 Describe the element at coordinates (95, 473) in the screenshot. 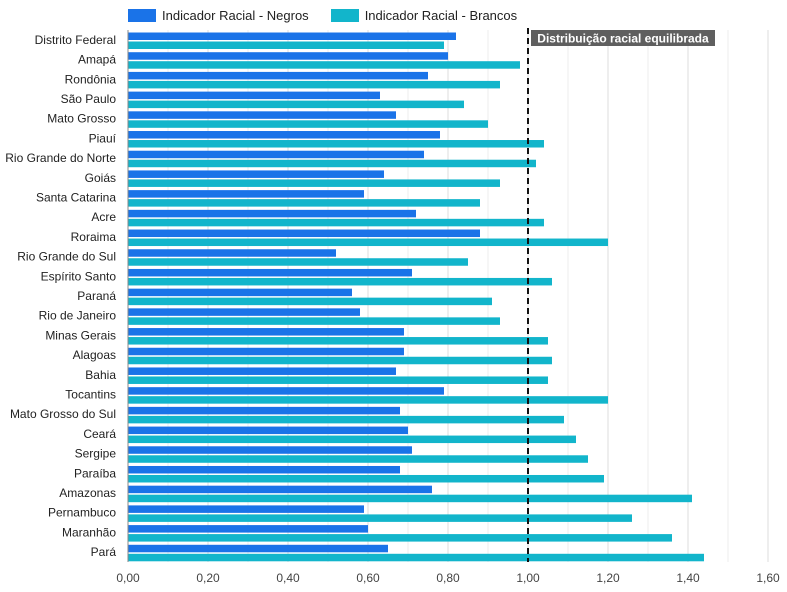

I see `category-label: Paraíba` at that location.